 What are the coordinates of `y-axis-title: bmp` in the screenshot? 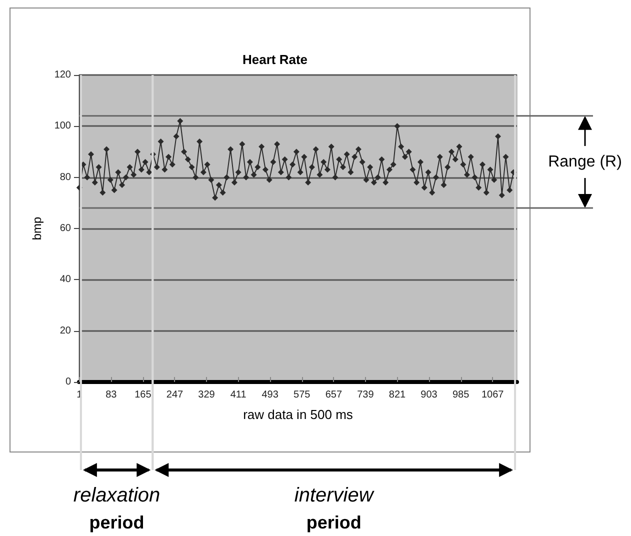 It's located at (37, 228).